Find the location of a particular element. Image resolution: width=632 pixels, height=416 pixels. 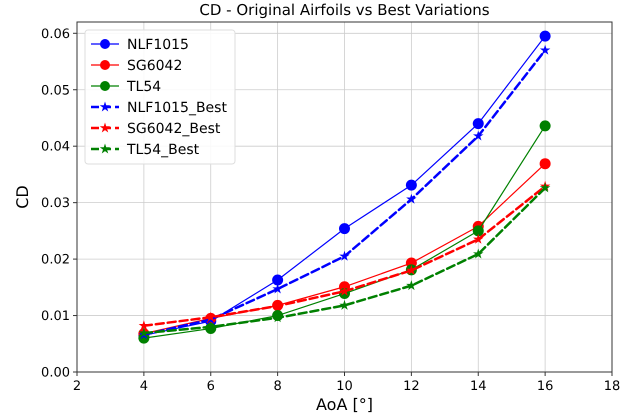

y-tick-label: 0.00 is located at coordinates (55, 373).